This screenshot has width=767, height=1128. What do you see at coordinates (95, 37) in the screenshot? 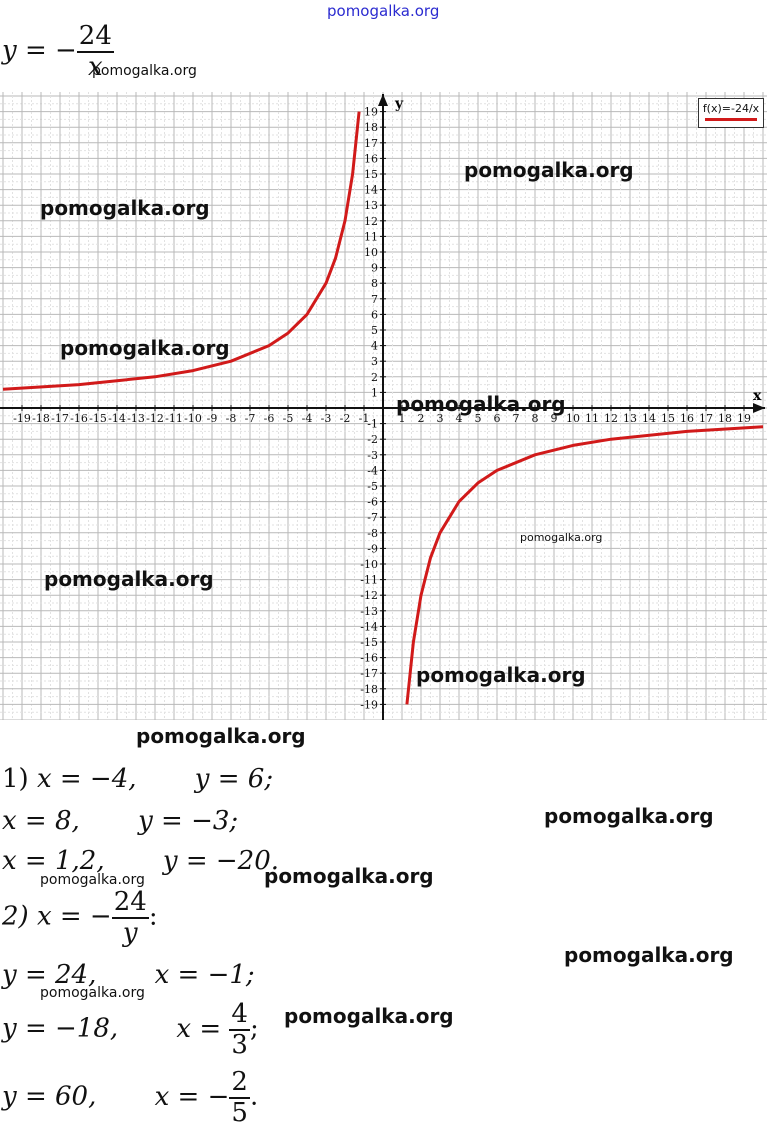
I see `formula-numerator: 24` at bounding box center [95, 37].